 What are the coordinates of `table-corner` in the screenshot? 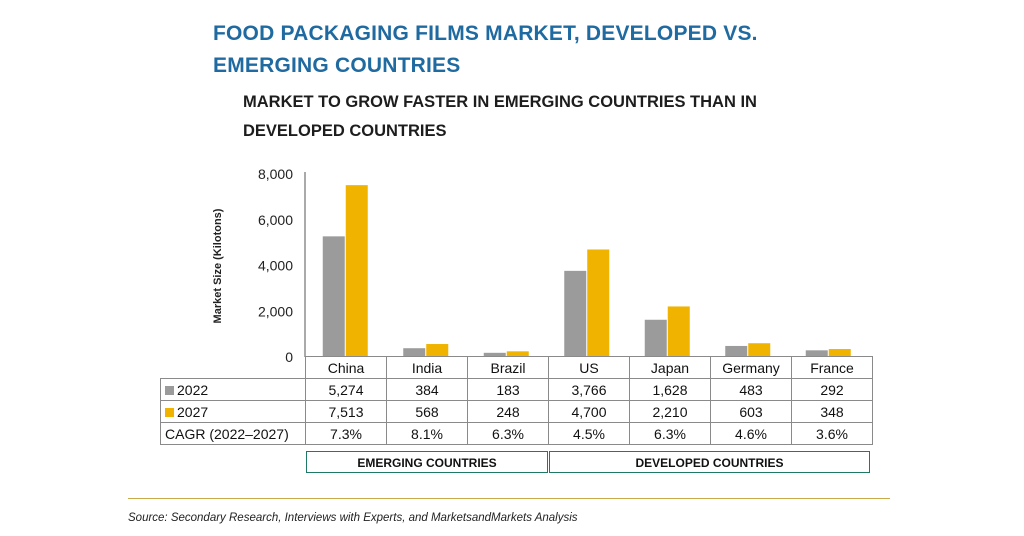 It's located at (233, 367).